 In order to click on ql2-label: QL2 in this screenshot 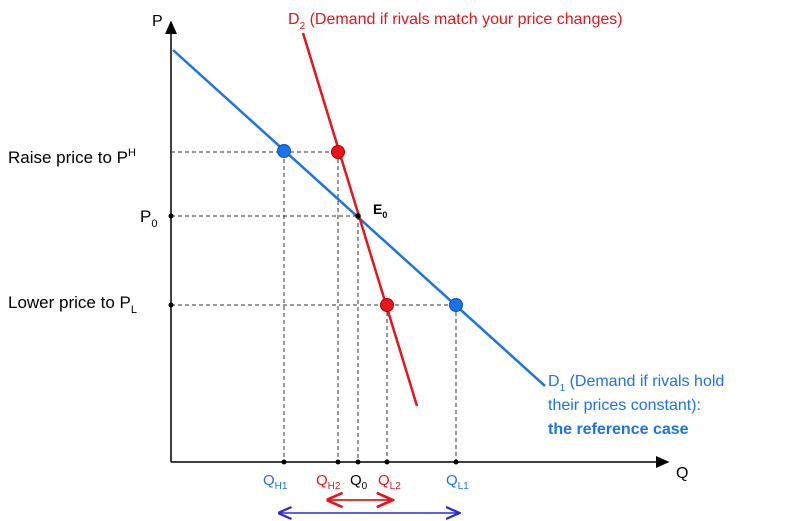, I will do `click(389, 482)`.